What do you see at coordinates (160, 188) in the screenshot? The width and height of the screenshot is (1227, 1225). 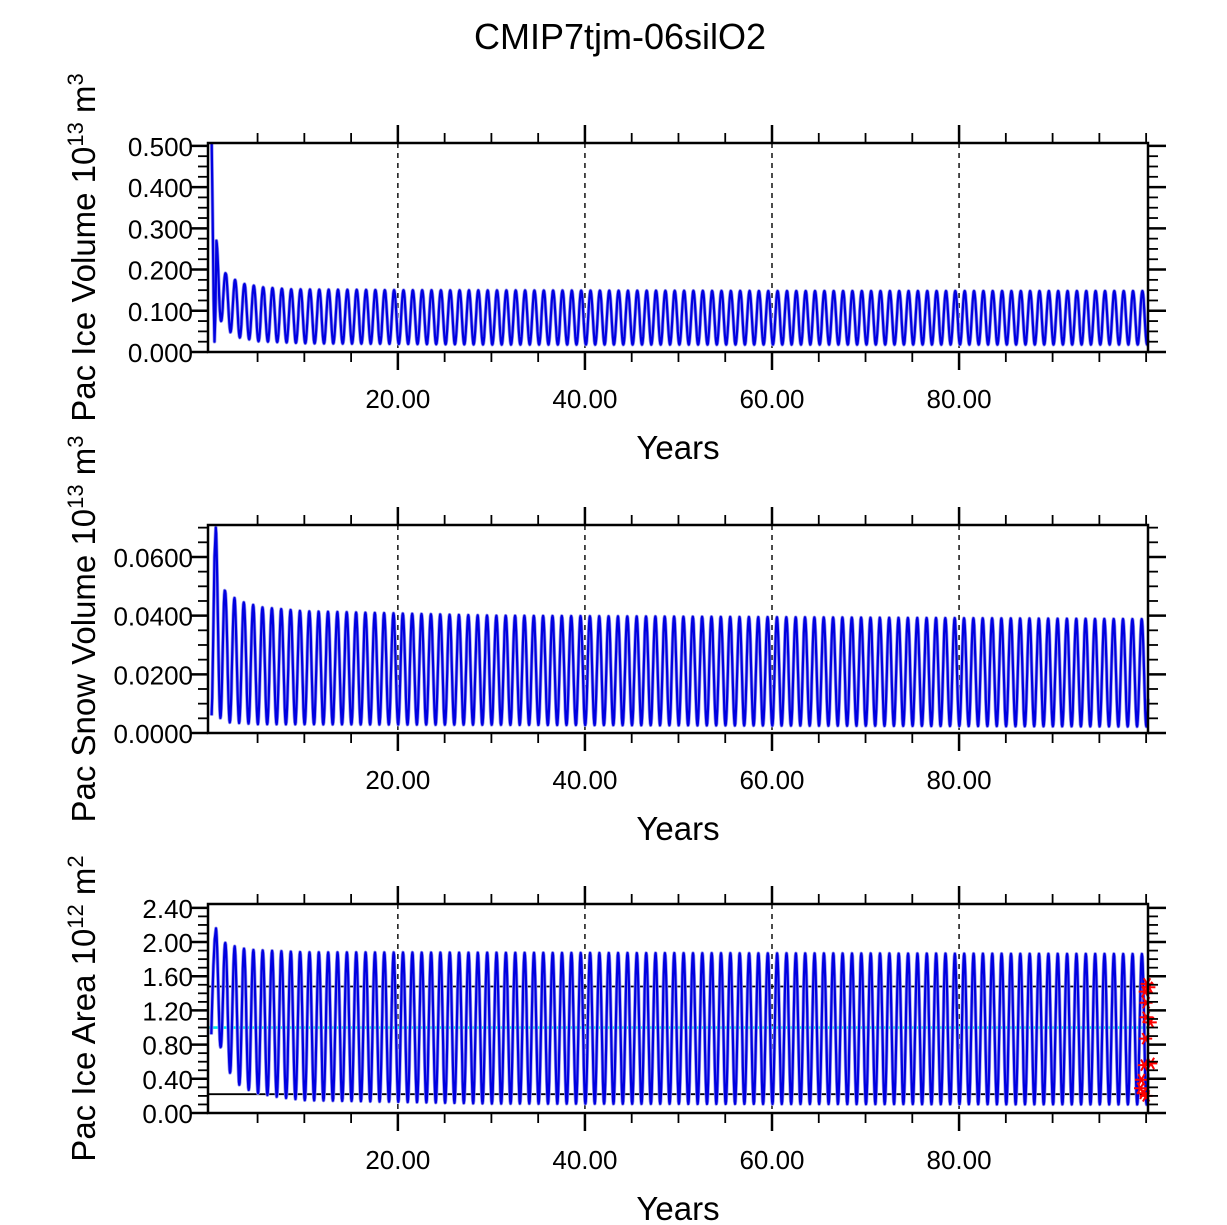 I see `y-tick-label: 0.400` at bounding box center [160, 188].